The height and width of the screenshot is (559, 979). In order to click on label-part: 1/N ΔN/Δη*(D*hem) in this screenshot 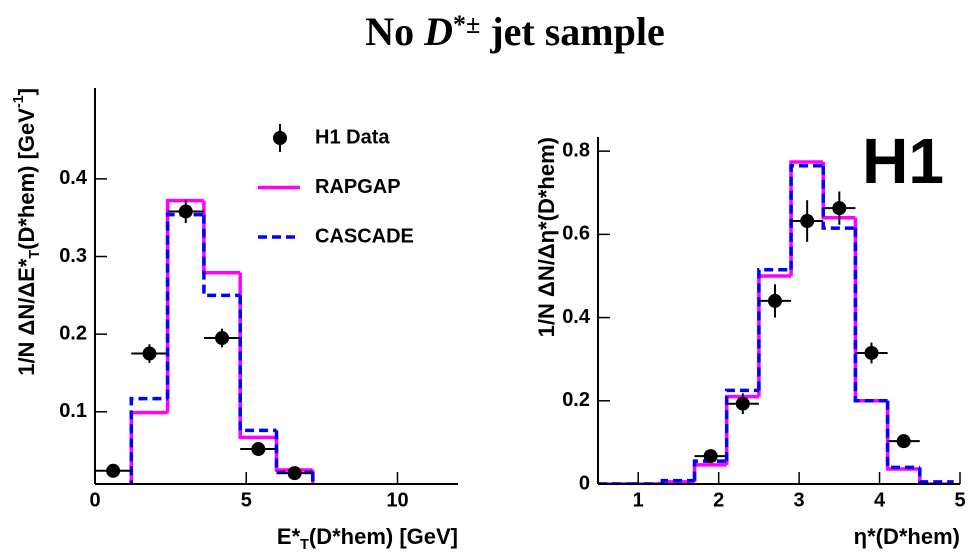, I will do `click(546, 237)`.